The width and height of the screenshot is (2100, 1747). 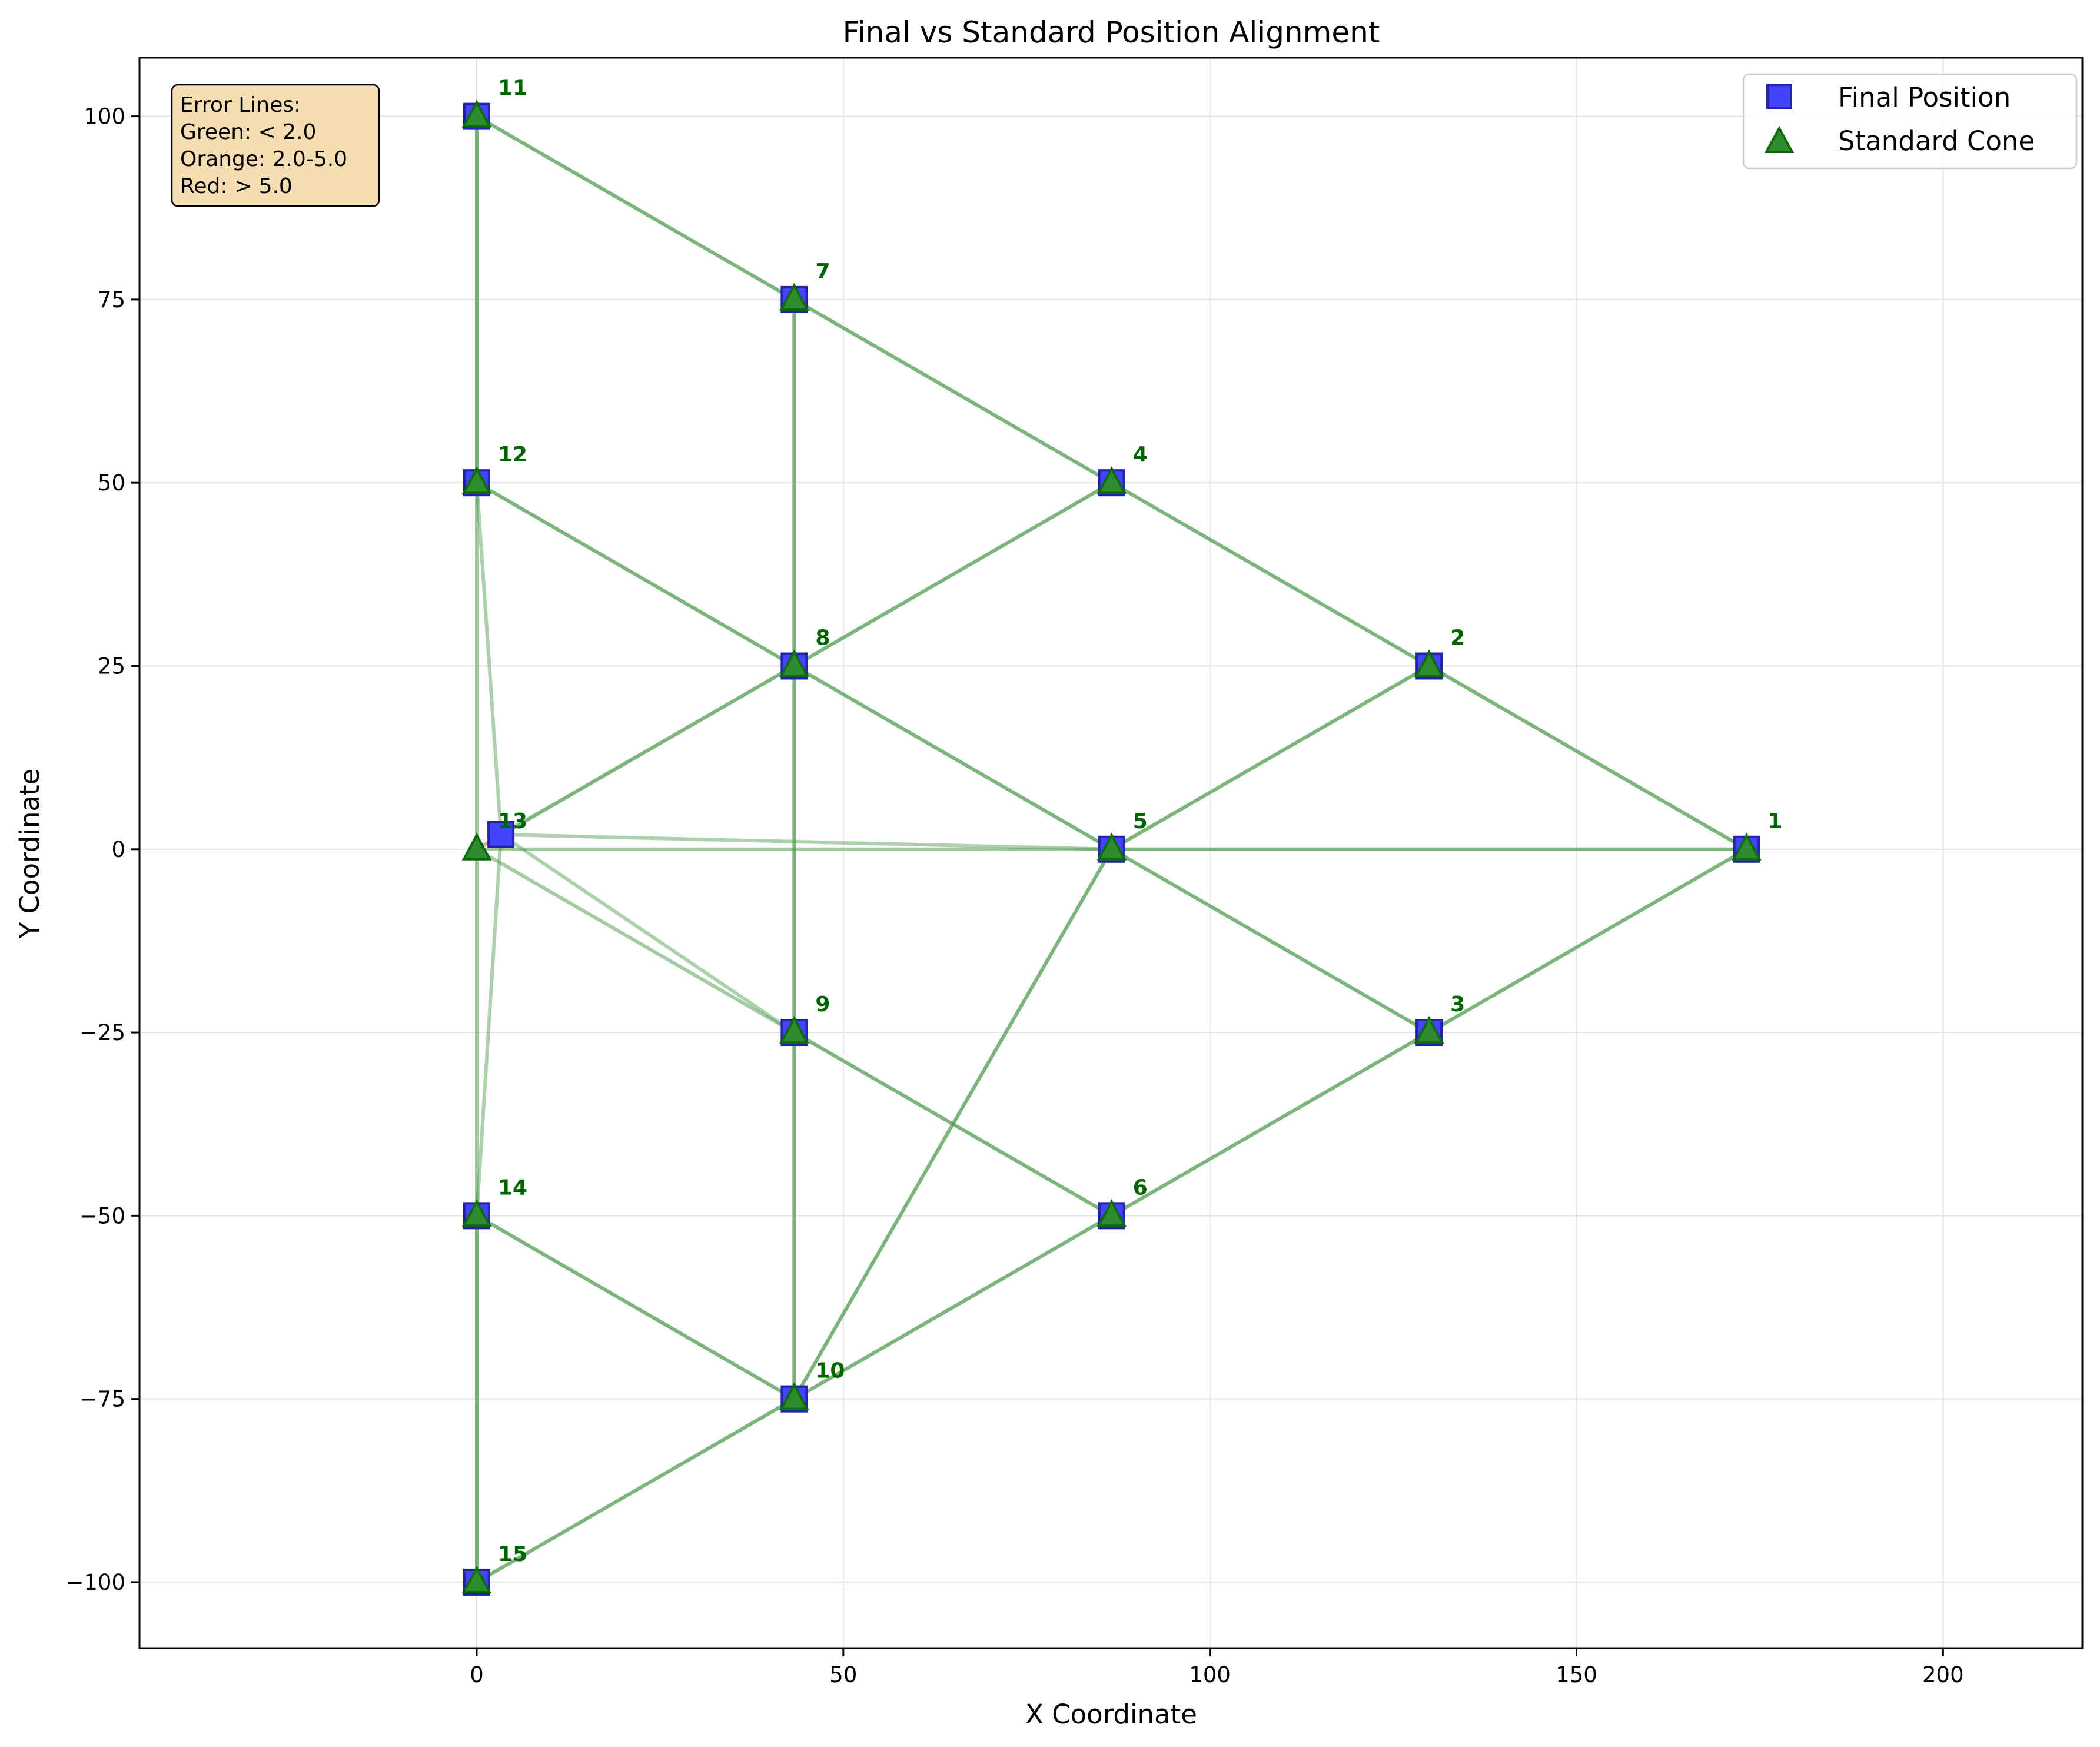 I want to click on point-label-14: 14, so click(x=512, y=1187).